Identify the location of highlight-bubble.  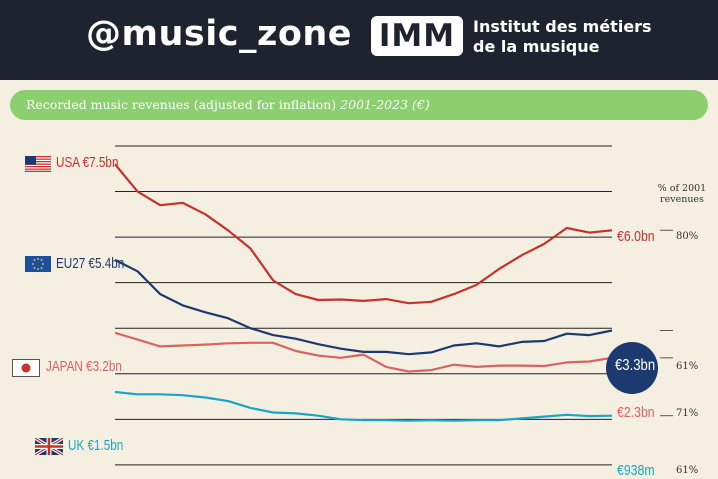
(632, 368).